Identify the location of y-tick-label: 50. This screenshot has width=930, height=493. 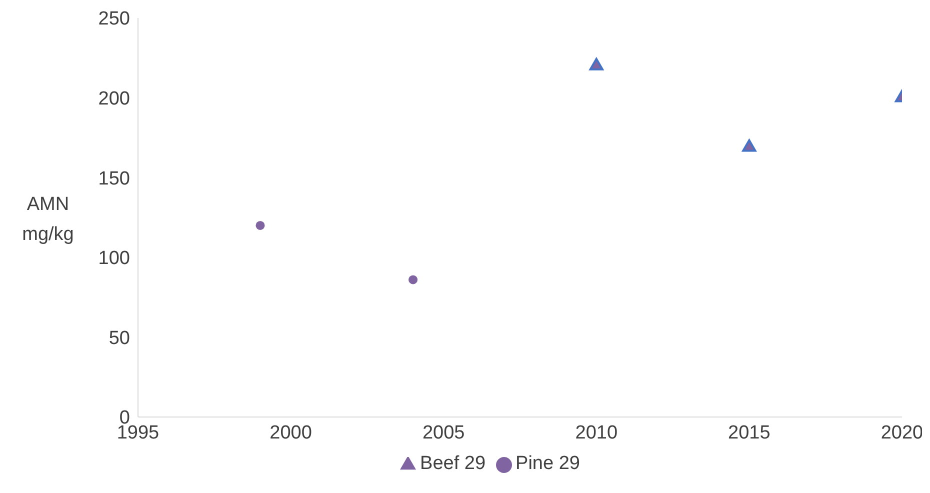
(119, 338).